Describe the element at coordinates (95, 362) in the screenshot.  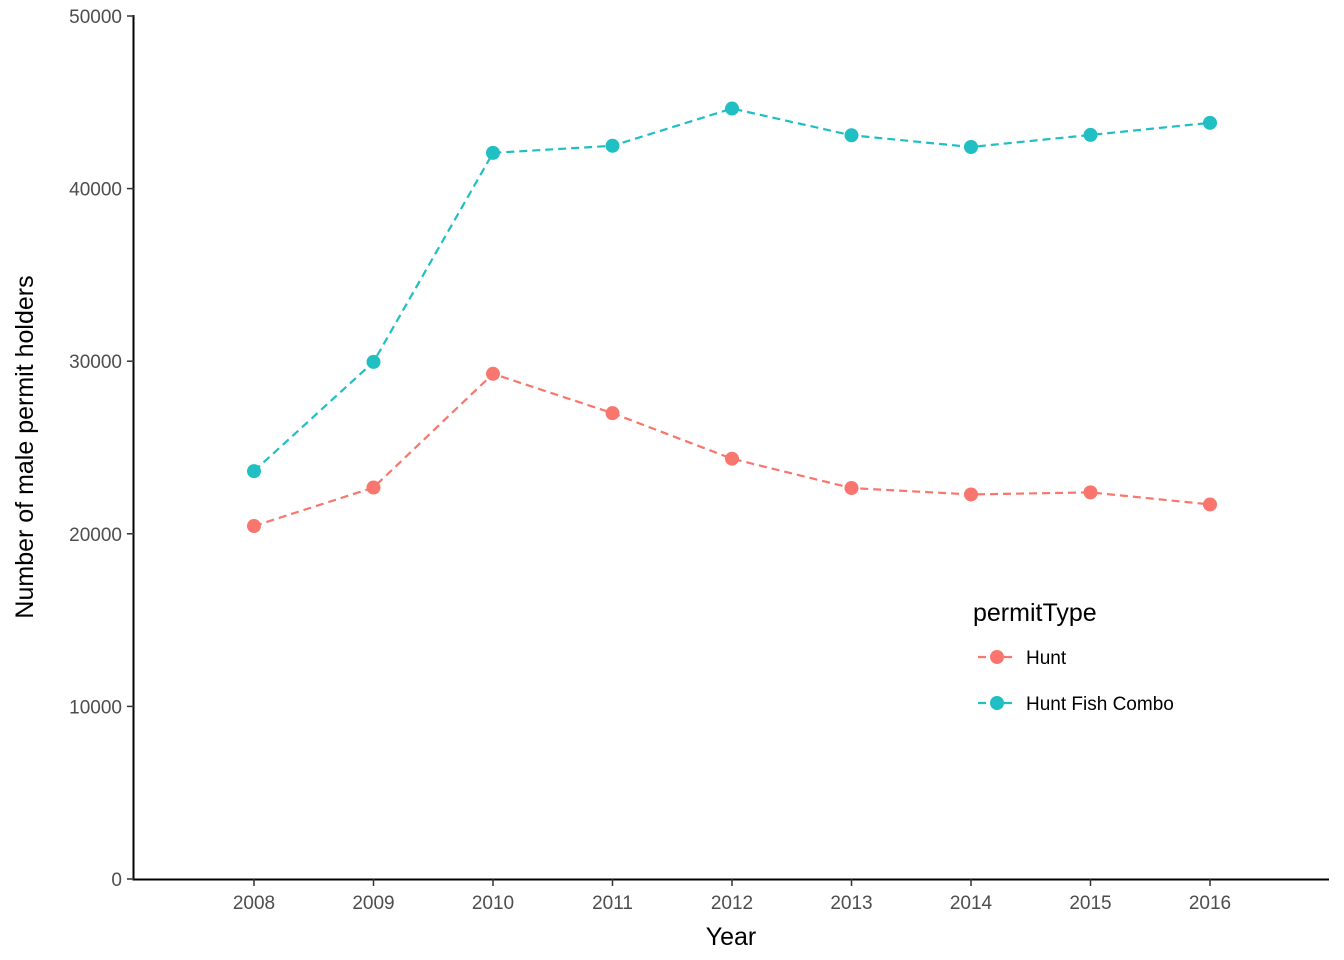
I see `y-tick-label: 30000` at that location.